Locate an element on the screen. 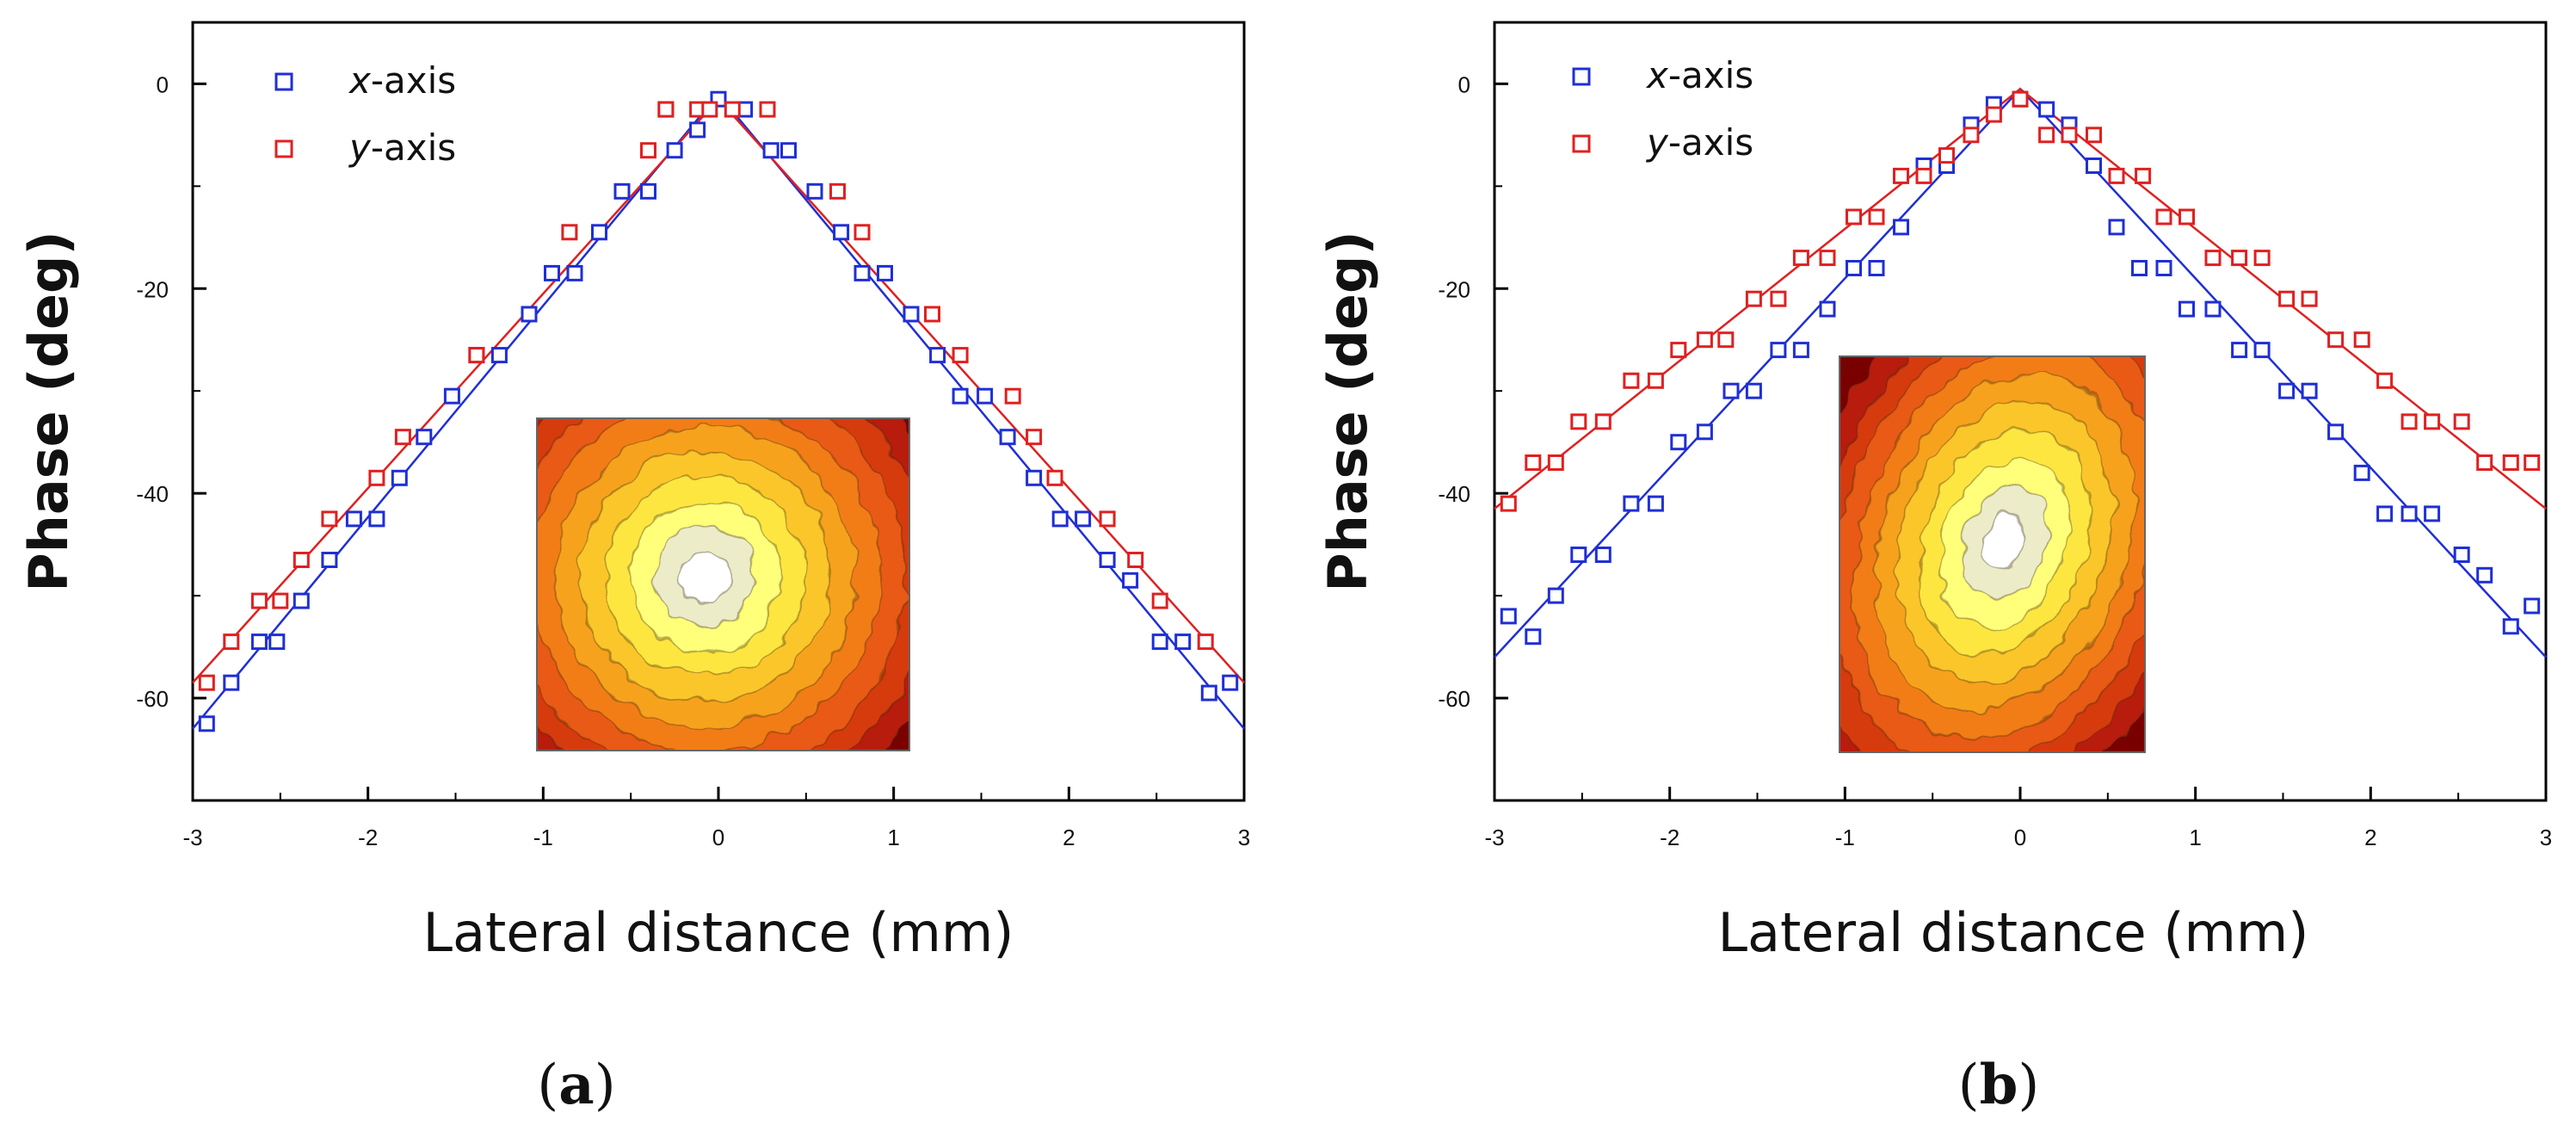  x-tick-label: 3 is located at coordinates (2546, 837).